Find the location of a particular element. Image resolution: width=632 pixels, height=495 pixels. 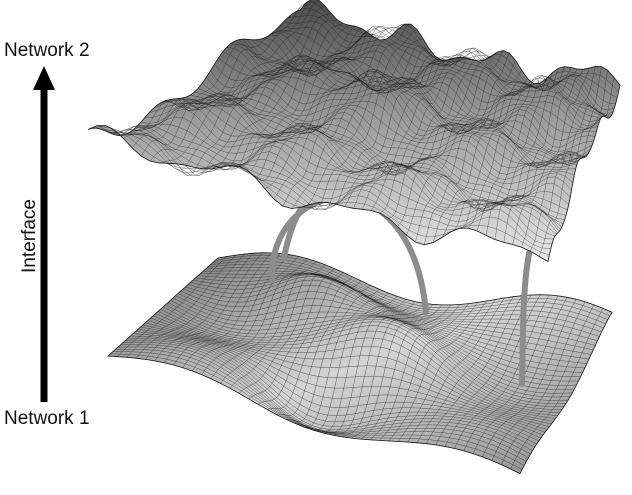

network-2-label: Network 2 is located at coordinates (47, 51).